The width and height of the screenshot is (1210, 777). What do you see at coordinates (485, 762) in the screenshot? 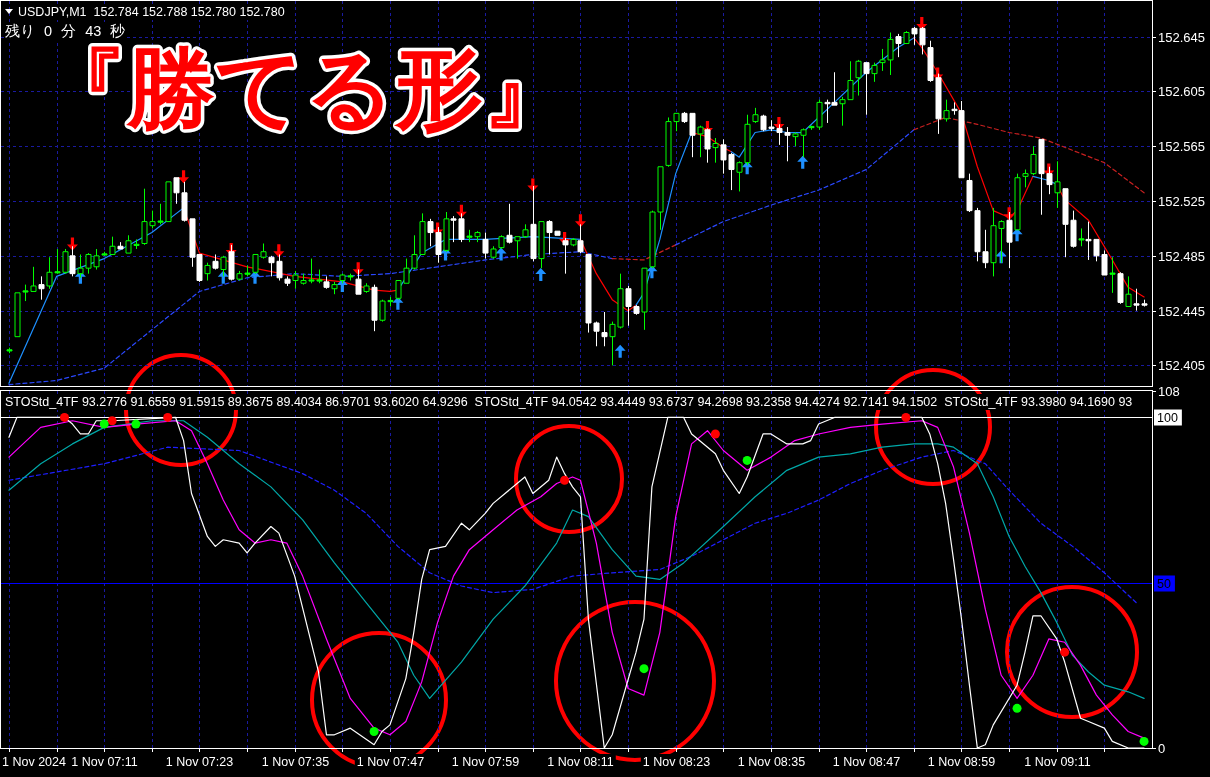
I see `x-tick-label: 1 Nov 07:59` at bounding box center [485, 762].